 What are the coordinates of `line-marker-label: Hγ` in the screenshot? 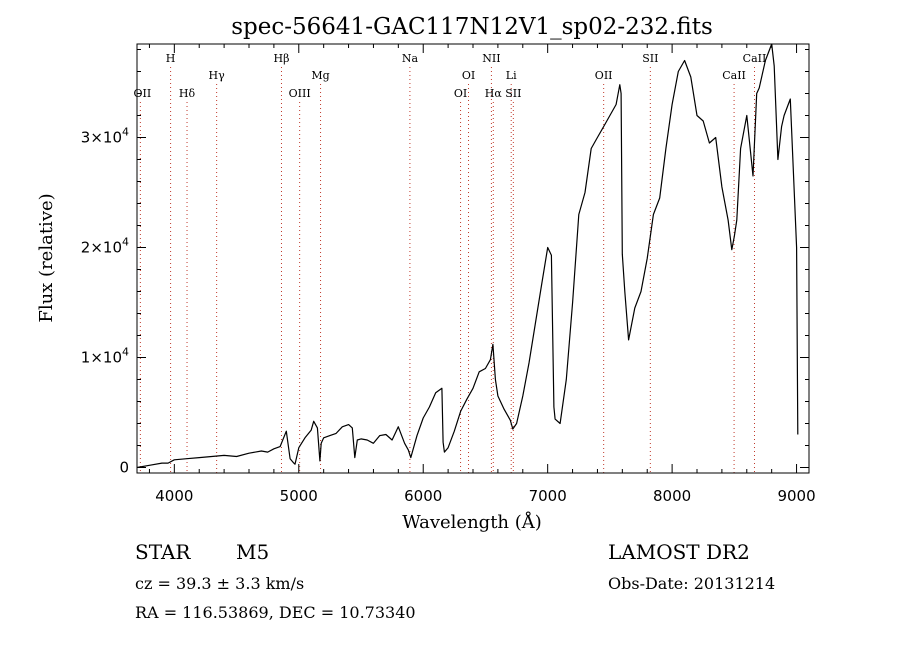 It's located at (217, 75).